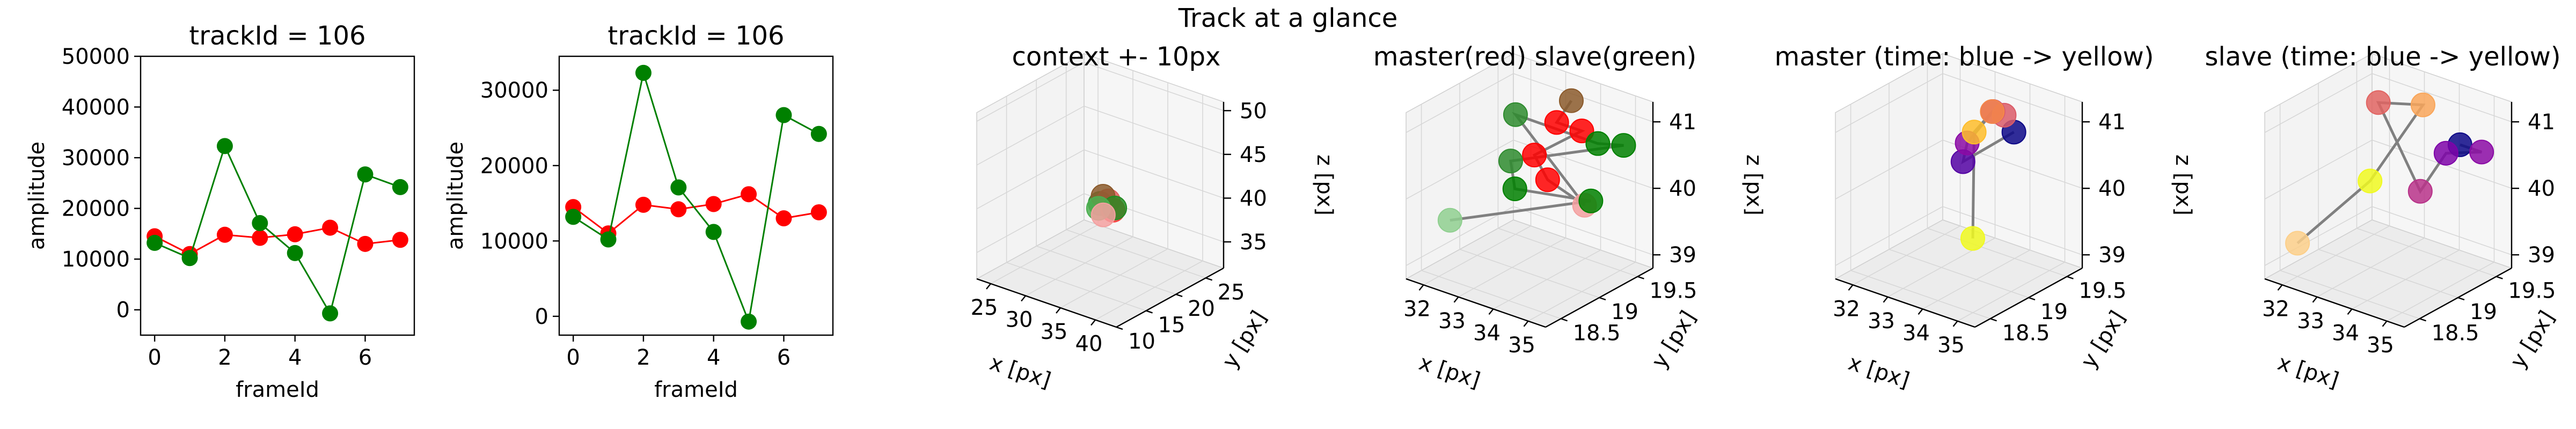  What do you see at coordinates (696, 36) in the screenshot?
I see `chart-title: trackId = 106` at bounding box center [696, 36].